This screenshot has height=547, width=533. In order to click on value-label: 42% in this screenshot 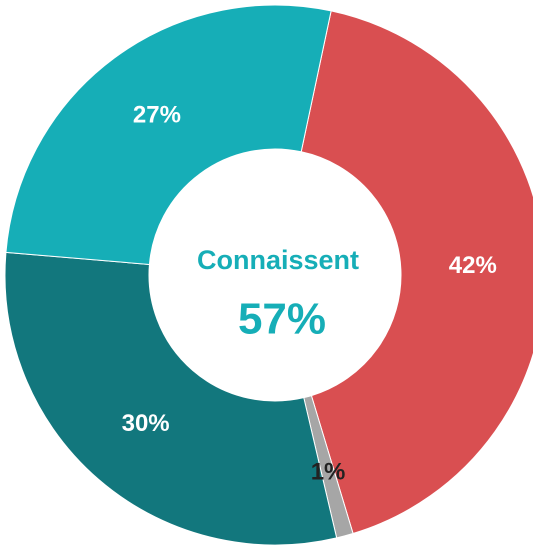, I will do `click(473, 265)`.